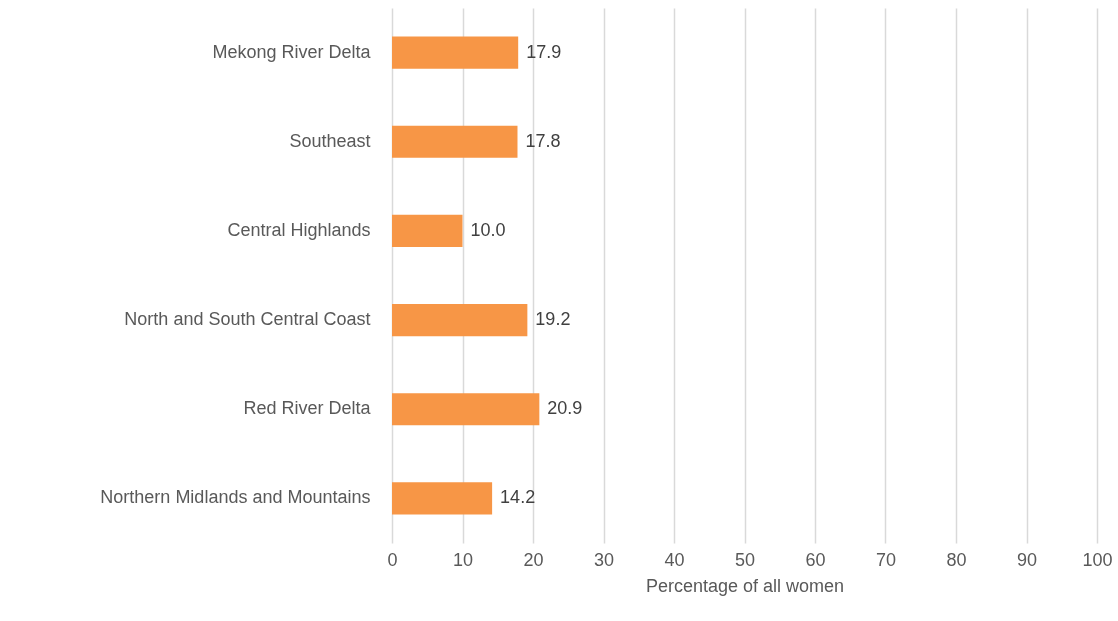  What do you see at coordinates (815, 559) in the screenshot?
I see `x-tick-label: 60` at bounding box center [815, 559].